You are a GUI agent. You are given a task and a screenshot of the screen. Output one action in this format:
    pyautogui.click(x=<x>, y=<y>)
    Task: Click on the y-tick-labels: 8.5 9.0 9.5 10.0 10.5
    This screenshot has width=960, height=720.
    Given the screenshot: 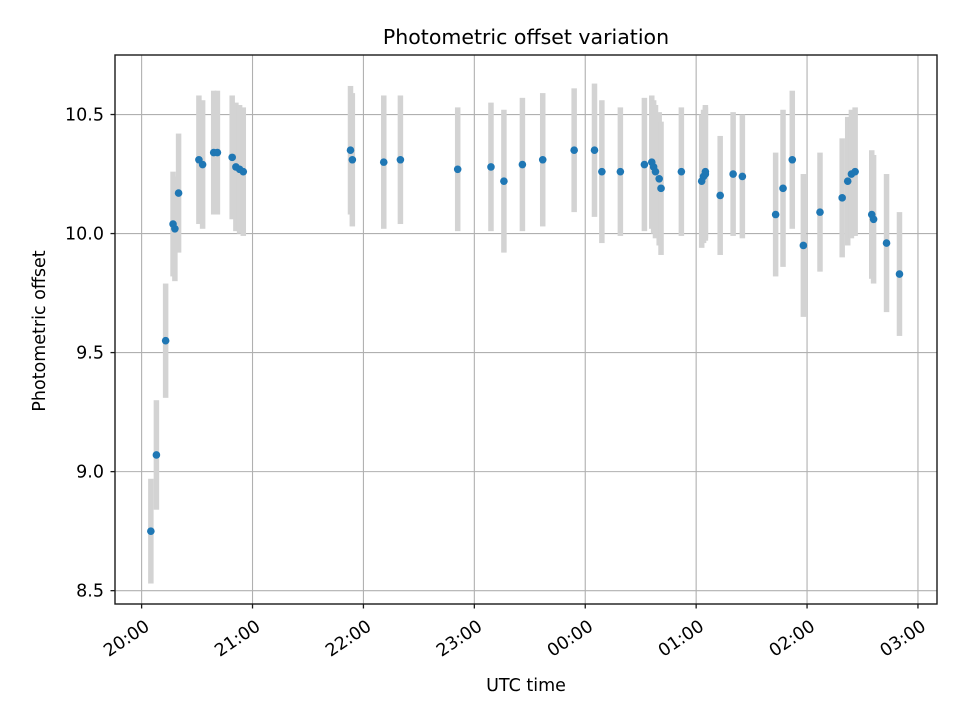 What is the action you would take?
    pyautogui.click(x=84, y=354)
    